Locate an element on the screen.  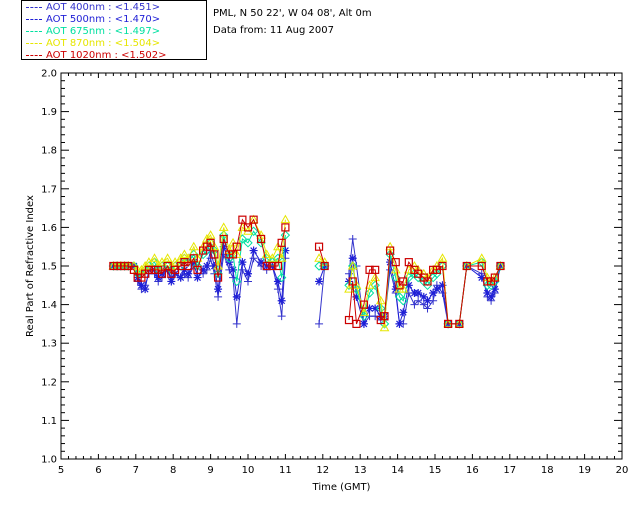
x-tick-label: 17 is located at coordinates (509, 470).